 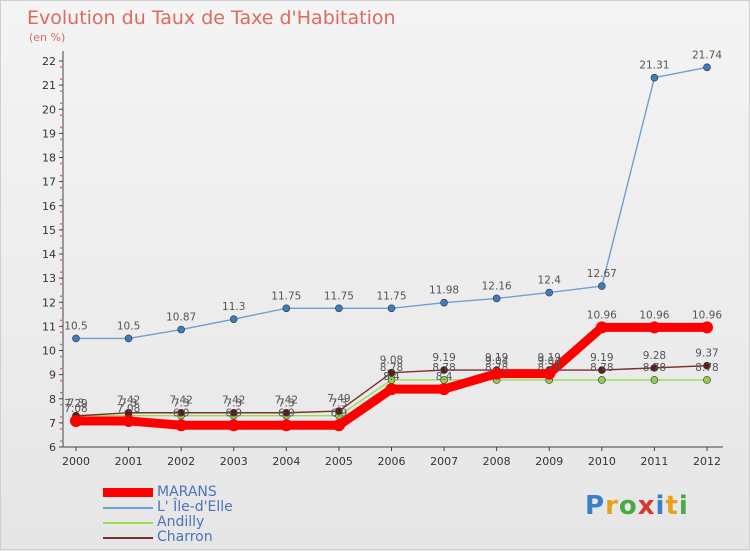 I want to click on logo-letter: r, so click(x=612, y=506).